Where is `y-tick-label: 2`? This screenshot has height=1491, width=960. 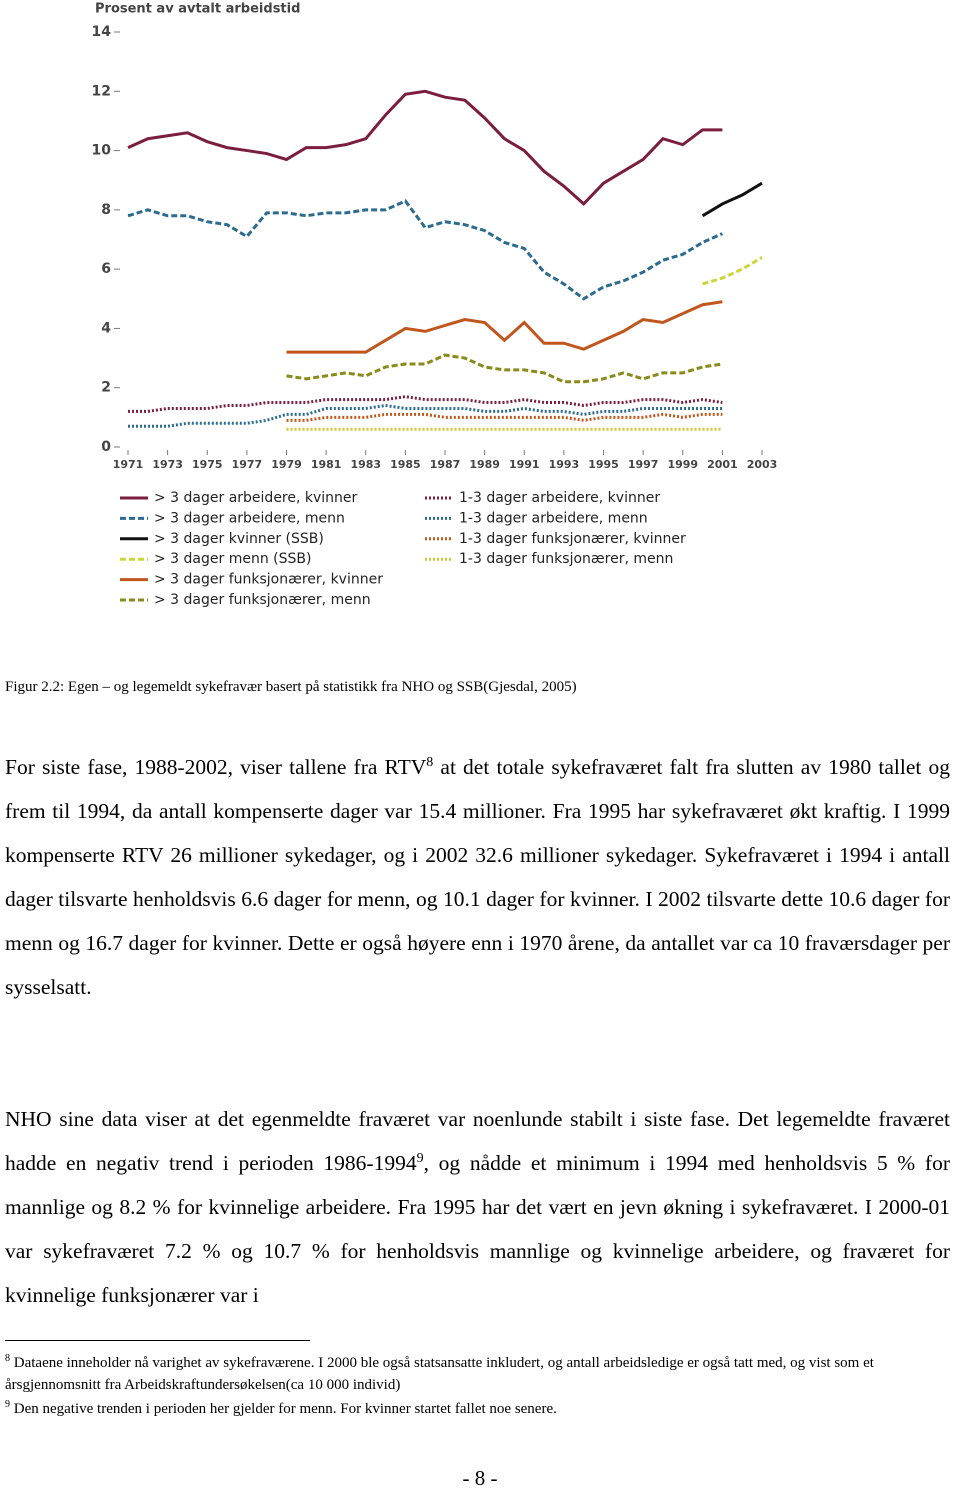
y-tick-label: 2 is located at coordinates (106, 388).